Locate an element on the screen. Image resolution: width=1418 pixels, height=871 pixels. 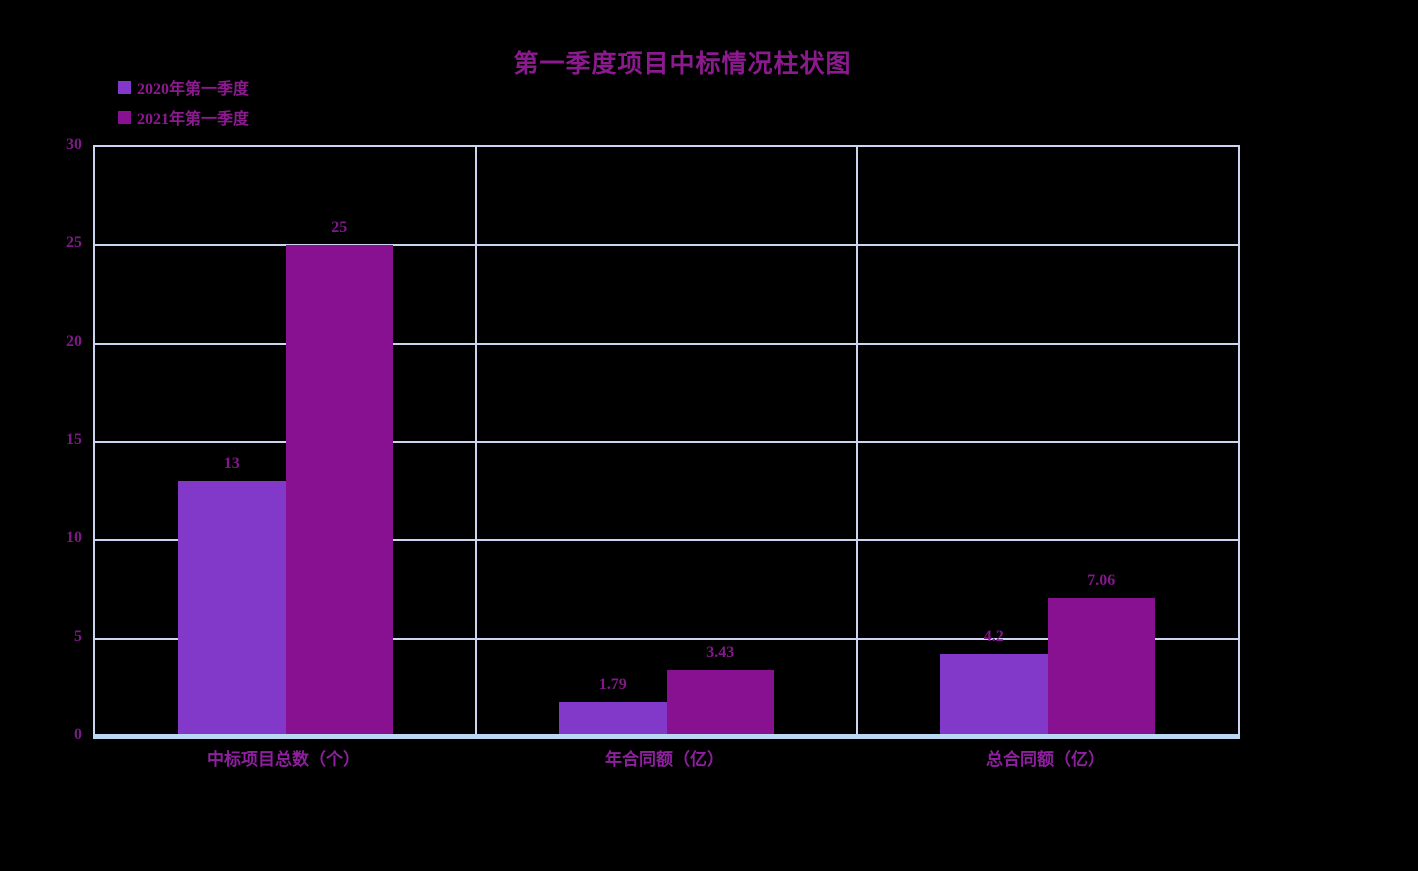
legend-label: 2021年第一季度 is located at coordinates (193, 119).